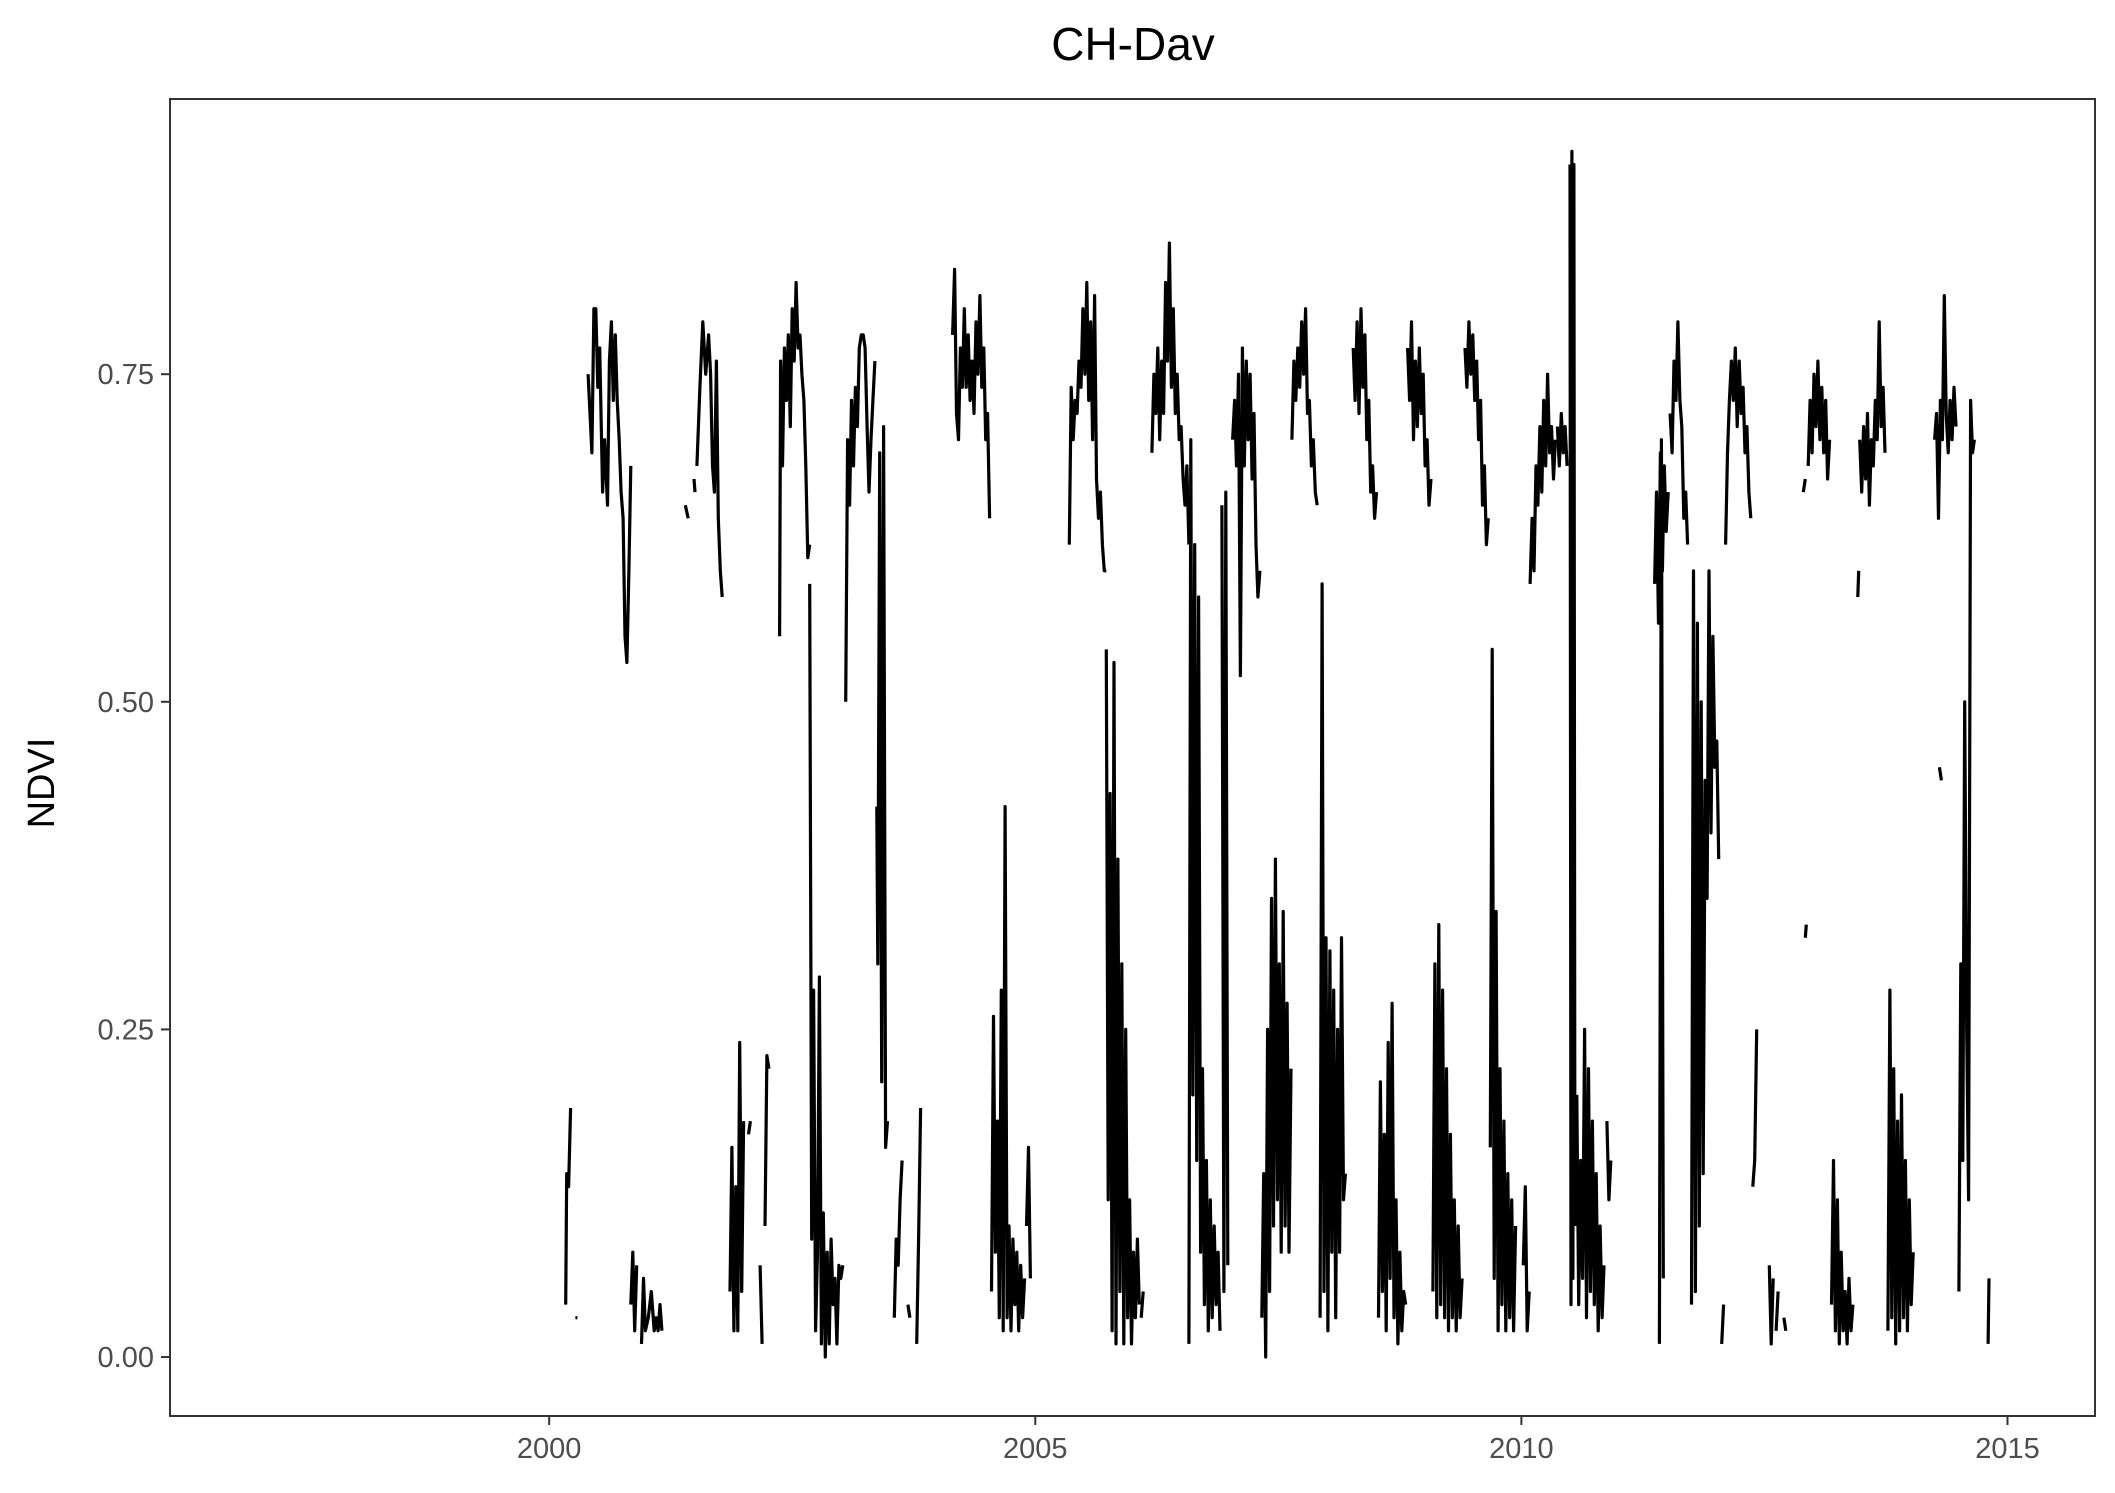 Image resolution: width=2115 pixels, height=1493 pixels. What do you see at coordinates (549, 1449) in the screenshot?
I see `x-tick-label: 2000` at bounding box center [549, 1449].